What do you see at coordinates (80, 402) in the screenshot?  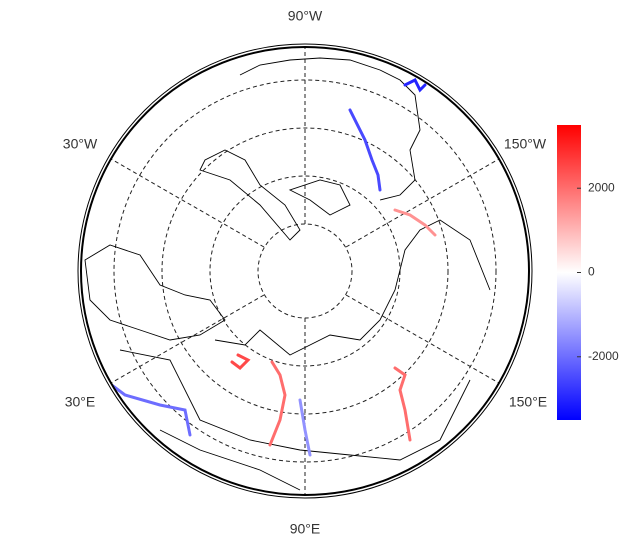 I see `longitude-label: 30°E` at bounding box center [80, 402].